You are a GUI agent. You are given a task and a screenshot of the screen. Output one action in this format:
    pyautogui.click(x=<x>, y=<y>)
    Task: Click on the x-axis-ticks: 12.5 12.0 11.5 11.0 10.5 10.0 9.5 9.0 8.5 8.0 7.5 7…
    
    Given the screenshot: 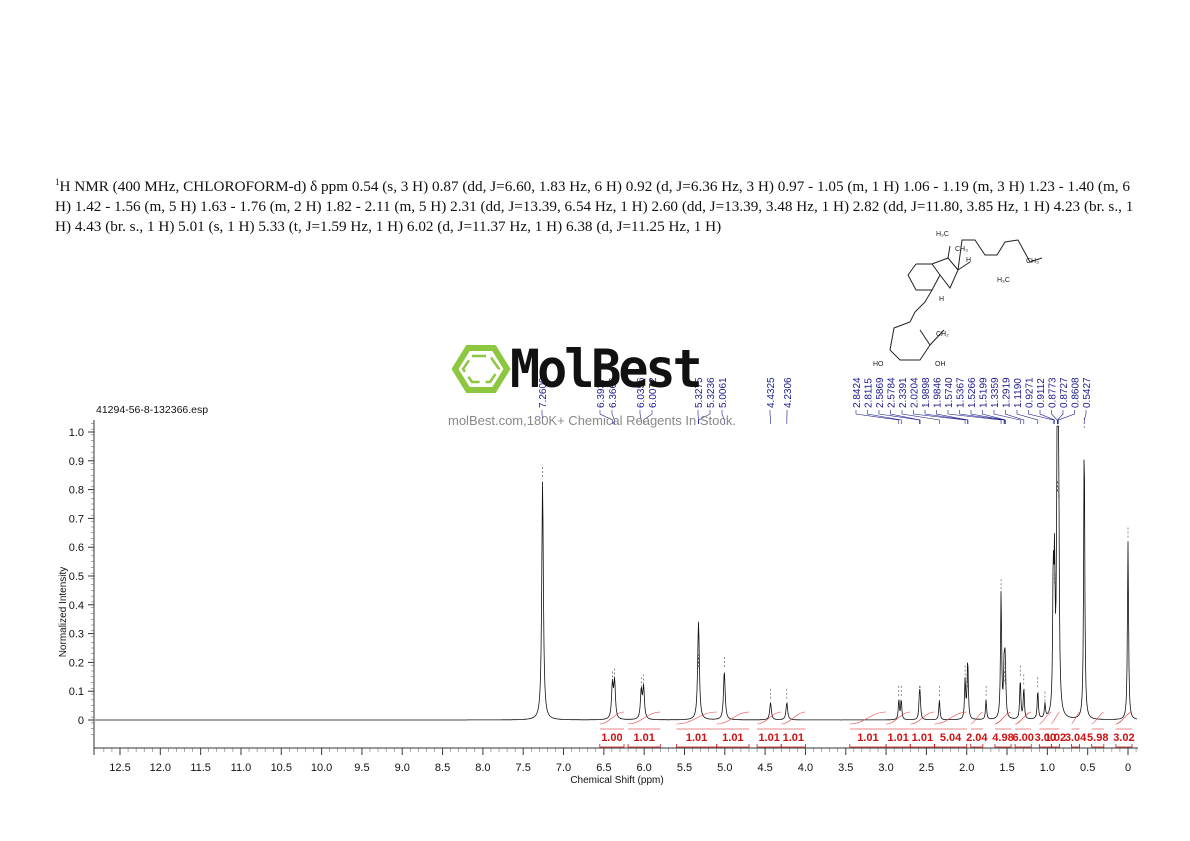 What is the action you would take?
    pyautogui.click(x=620, y=761)
    